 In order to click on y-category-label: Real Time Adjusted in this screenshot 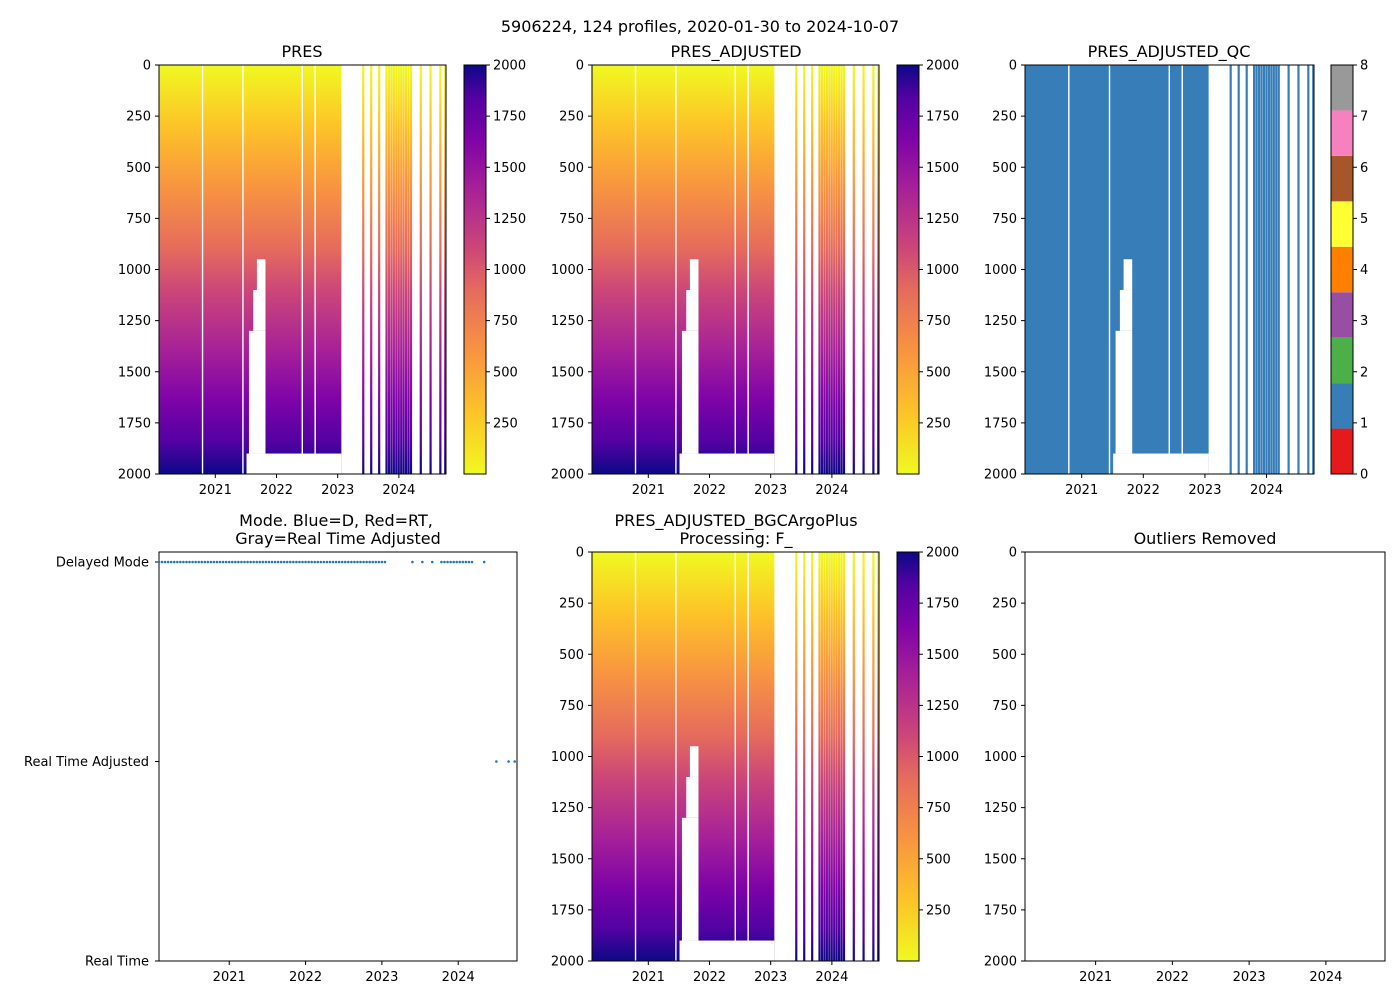, I will do `click(86, 762)`.